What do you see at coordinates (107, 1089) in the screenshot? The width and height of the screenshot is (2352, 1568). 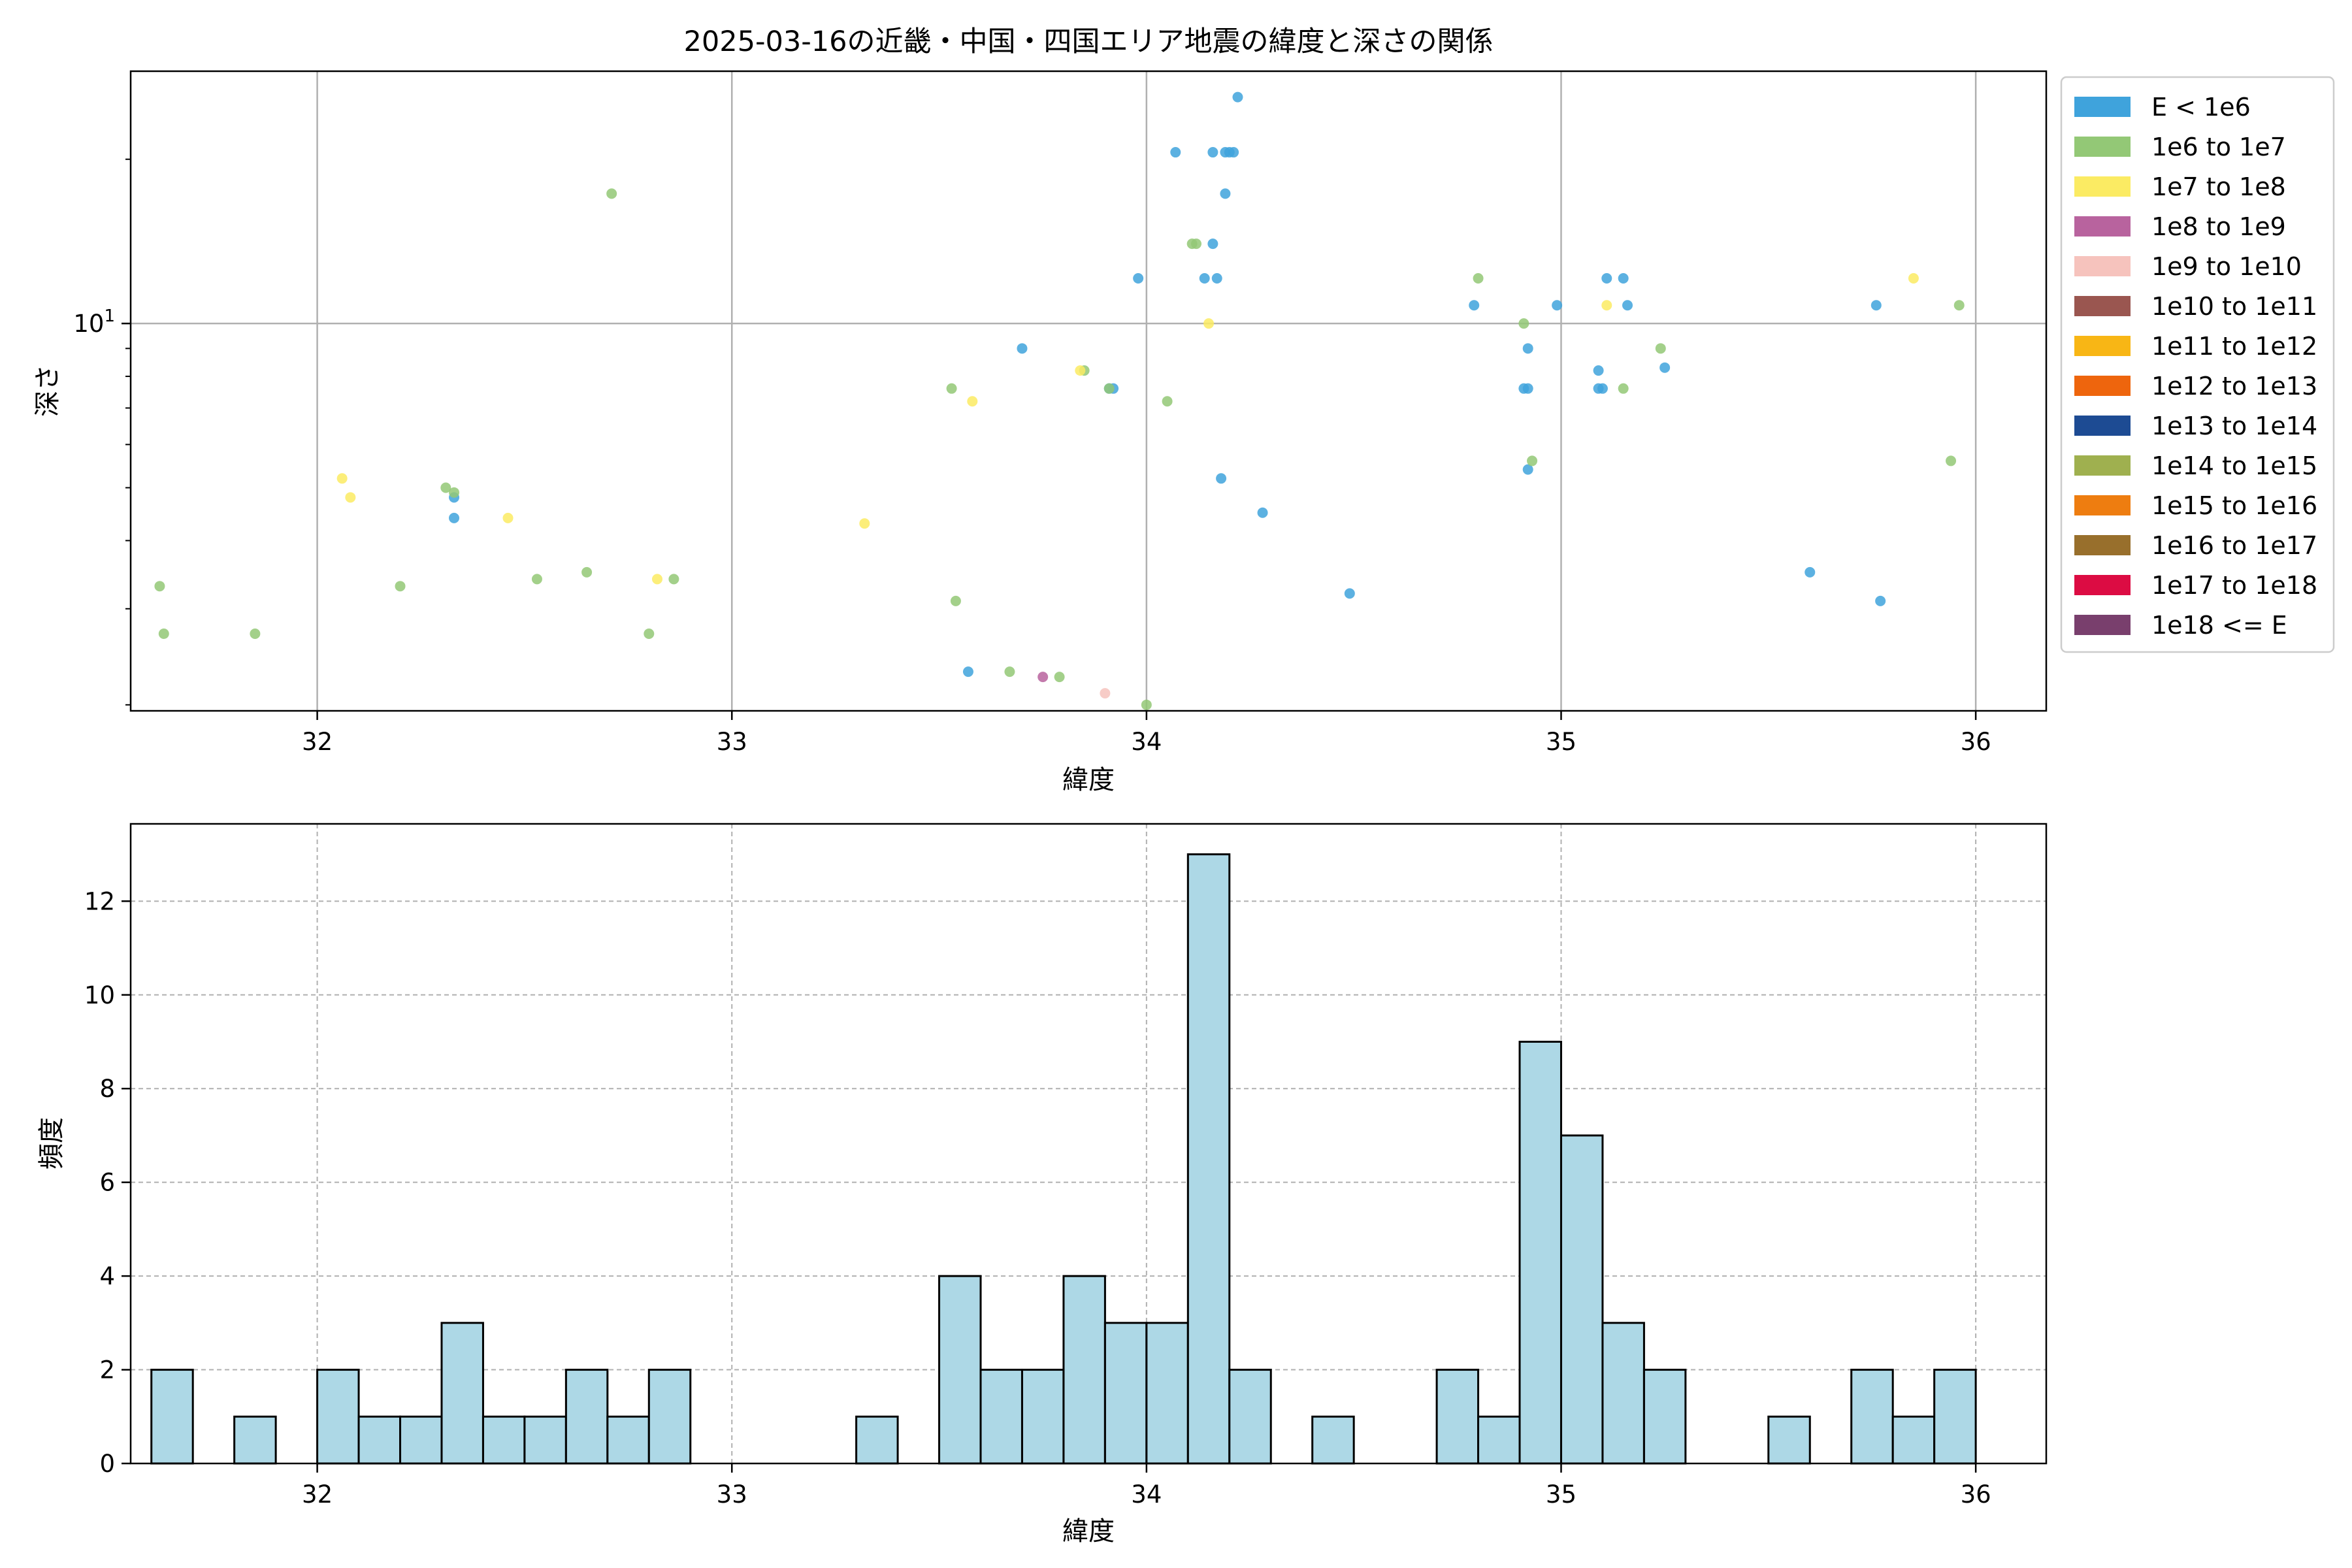 I see `histogram-ytick-label: 8` at bounding box center [107, 1089].